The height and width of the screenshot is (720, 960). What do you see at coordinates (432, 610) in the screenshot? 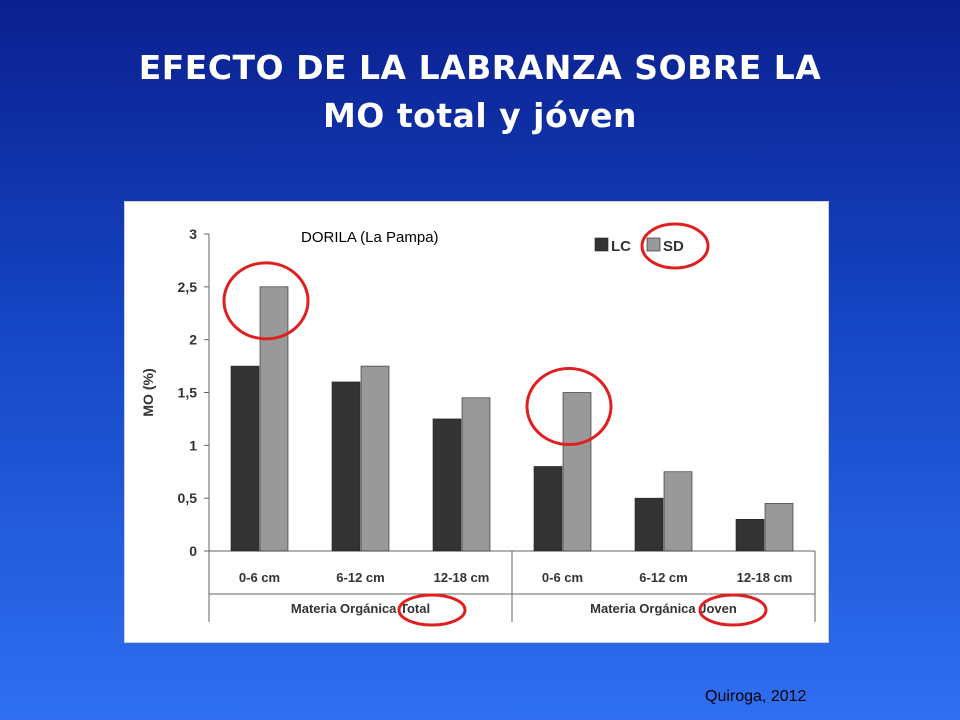
I see `highlight-total-label` at bounding box center [432, 610].